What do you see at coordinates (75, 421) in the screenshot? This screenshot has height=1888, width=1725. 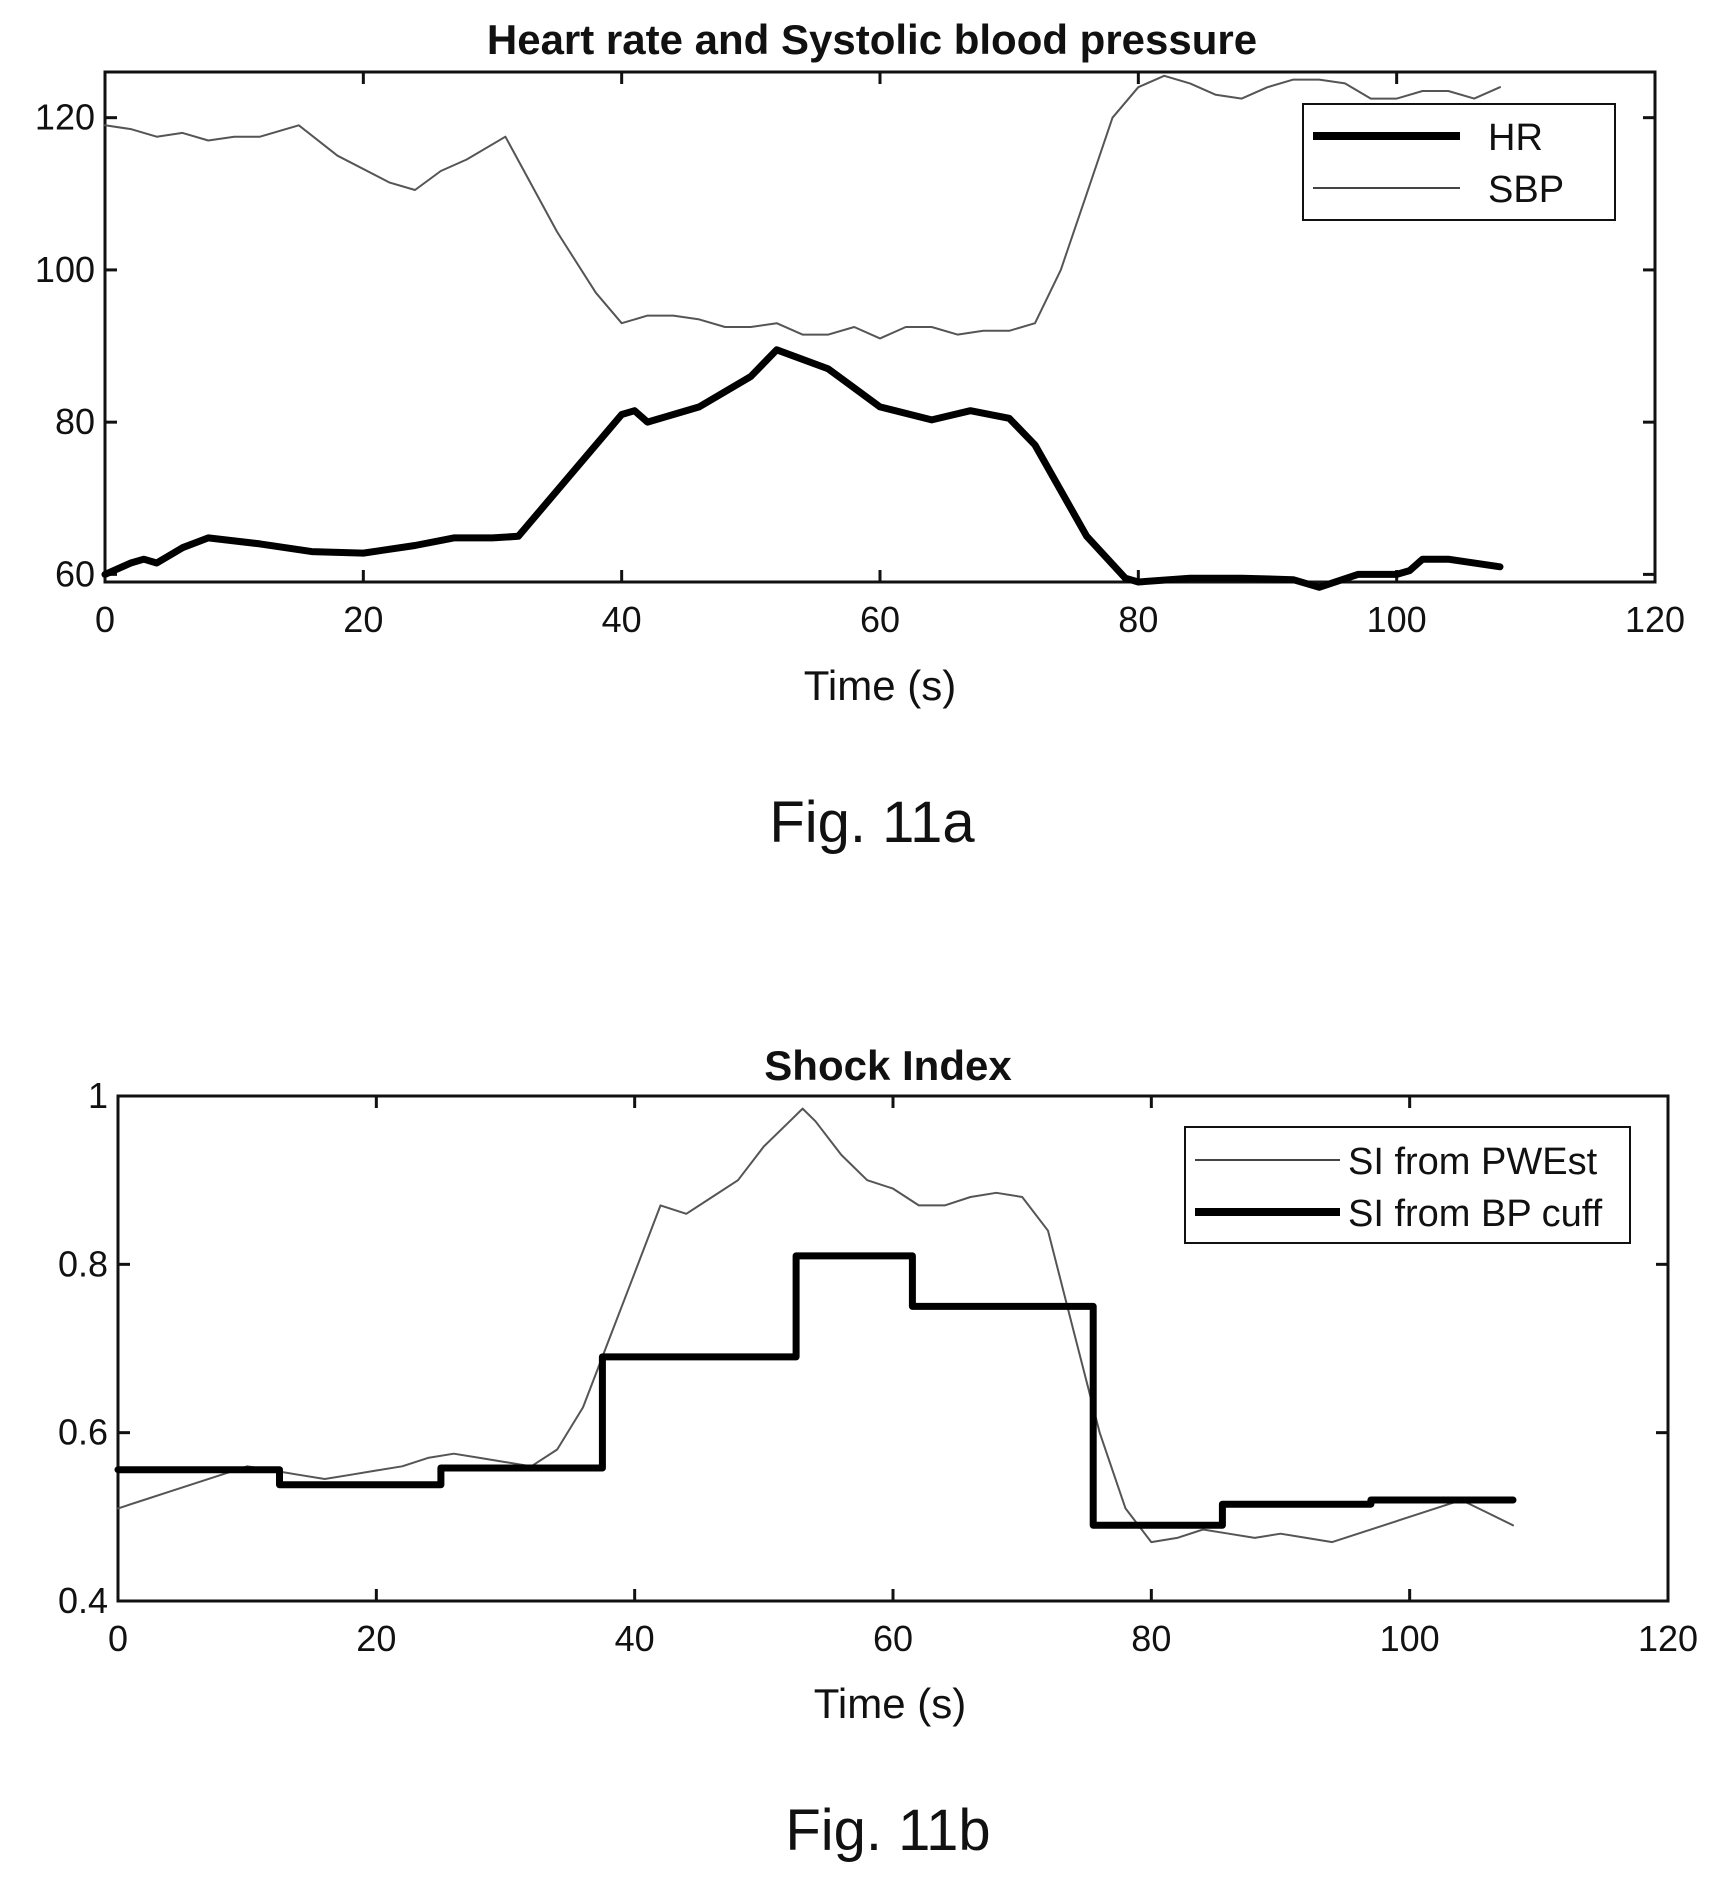 I see `y-tick-label: 80` at bounding box center [75, 421].